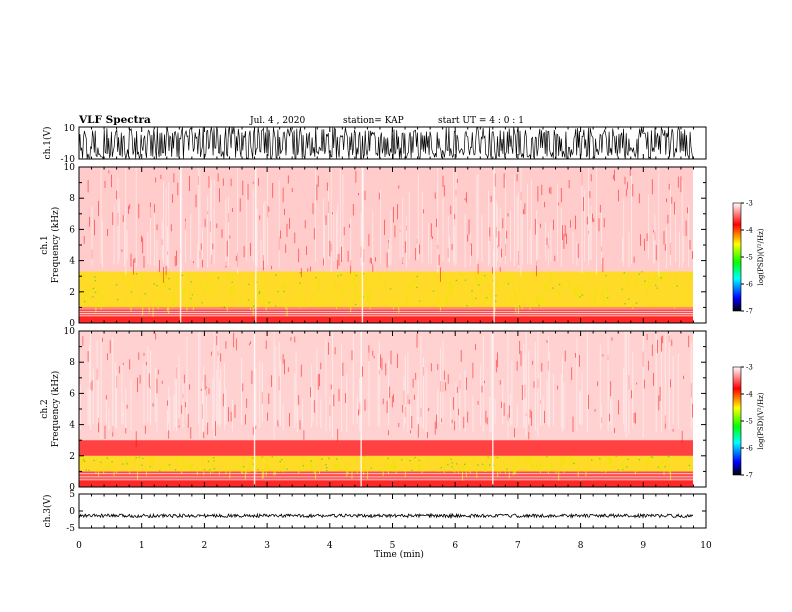  Describe the element at coordinates (392, 511) in the screenshot. I see `ch3-waveform-frame` at that location.